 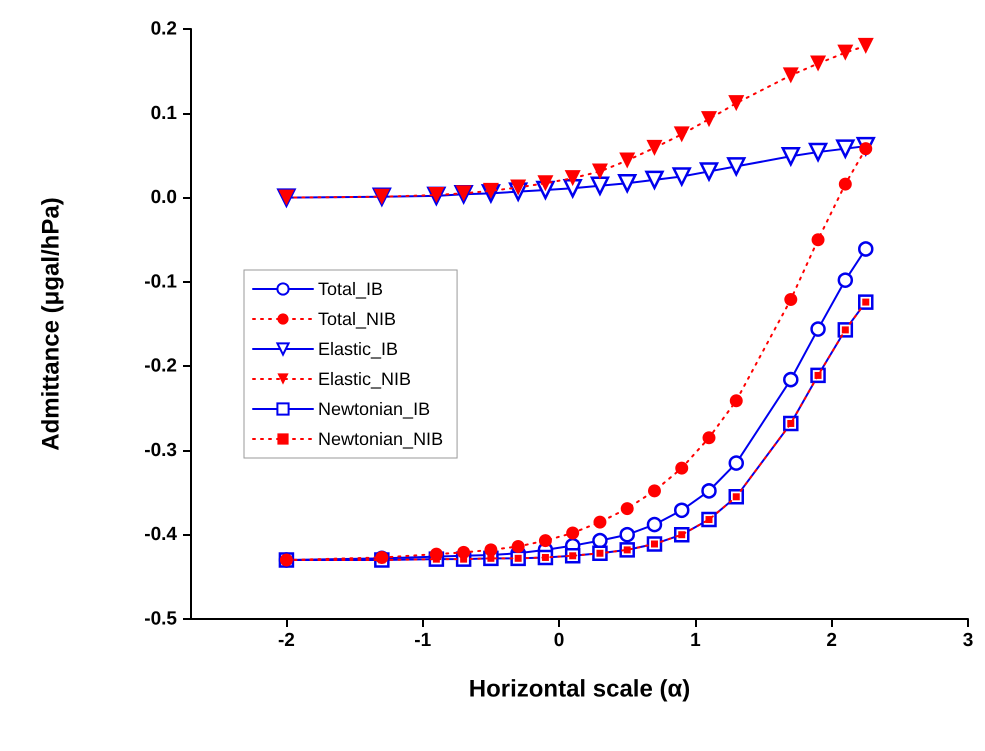 I want to click on y-tick-label: 0.2, so click(x=163, y=29).